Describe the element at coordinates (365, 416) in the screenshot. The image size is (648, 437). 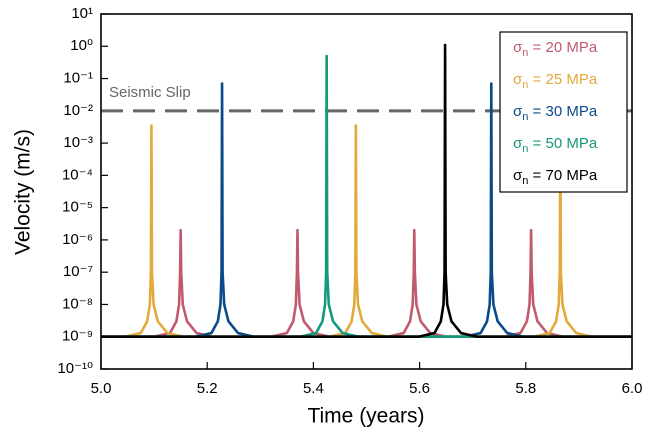
I see `x-axis-title: Time (years)` at that location.